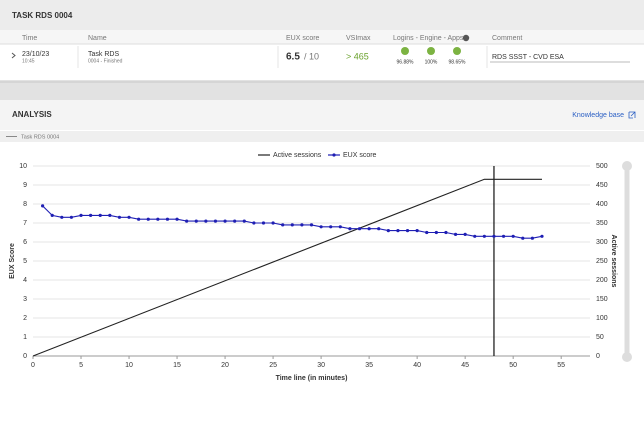  I want to click on analysis-title: ANALYSIS, so click(32, 114).